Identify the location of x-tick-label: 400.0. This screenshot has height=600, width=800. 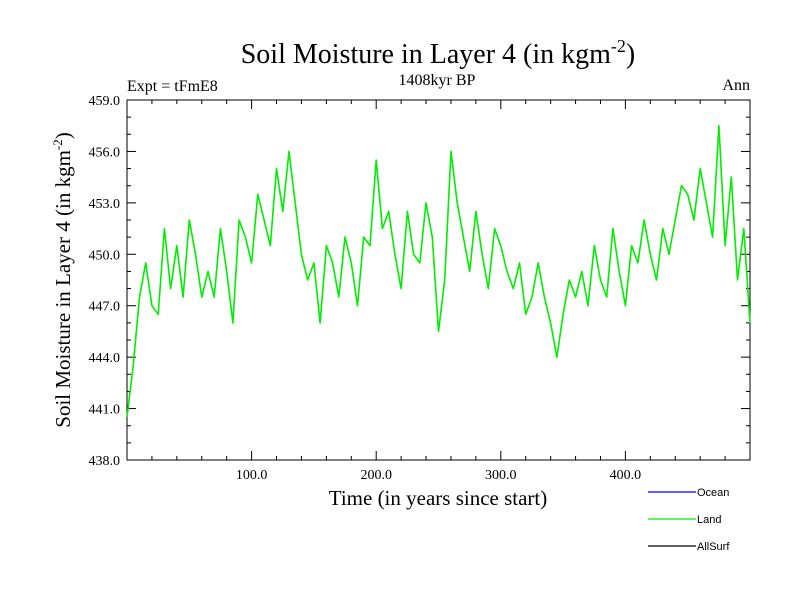
(626, 475).